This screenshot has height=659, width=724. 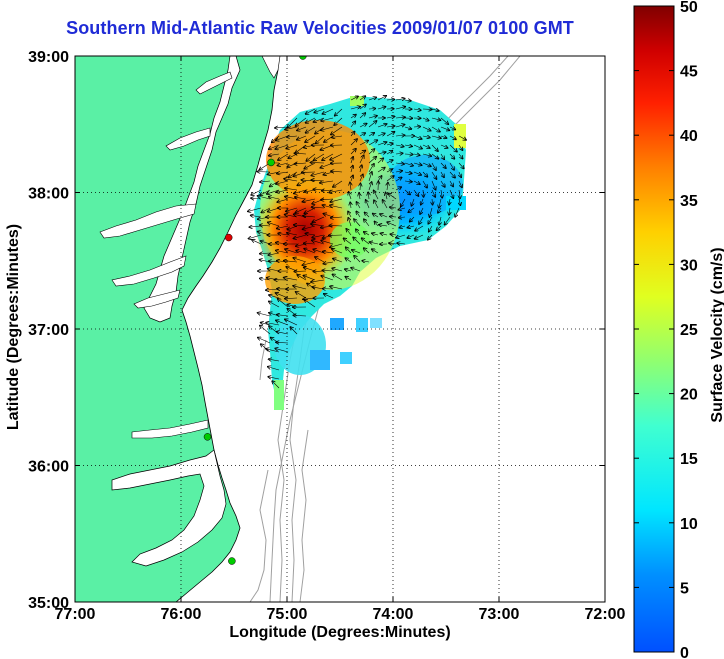 What do you see at coordinates (48, 603) in the screenshot?
I see `y-tick-label: 35:00` at bounding box center [48, 603].